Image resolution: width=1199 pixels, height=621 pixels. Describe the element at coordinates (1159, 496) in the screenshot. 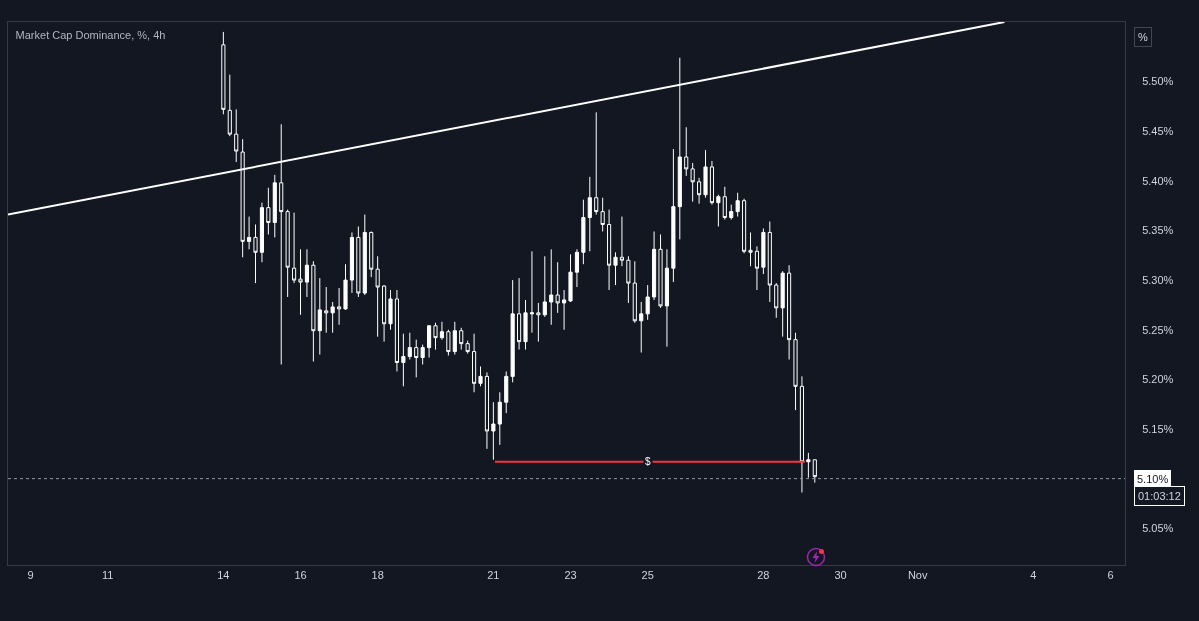

I see `text: 01:03:12` at that location.